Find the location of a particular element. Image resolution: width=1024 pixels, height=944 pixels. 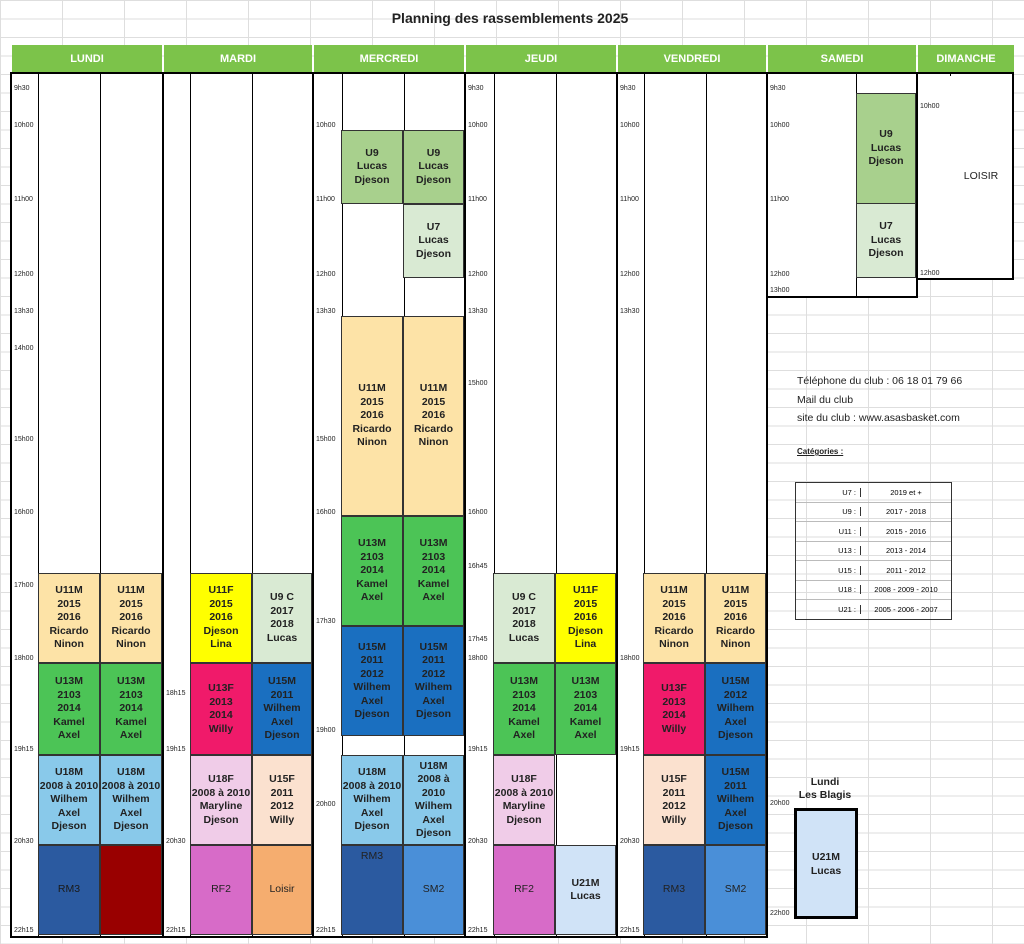

time-label: 19h00 is located at coordinates (326, 730).